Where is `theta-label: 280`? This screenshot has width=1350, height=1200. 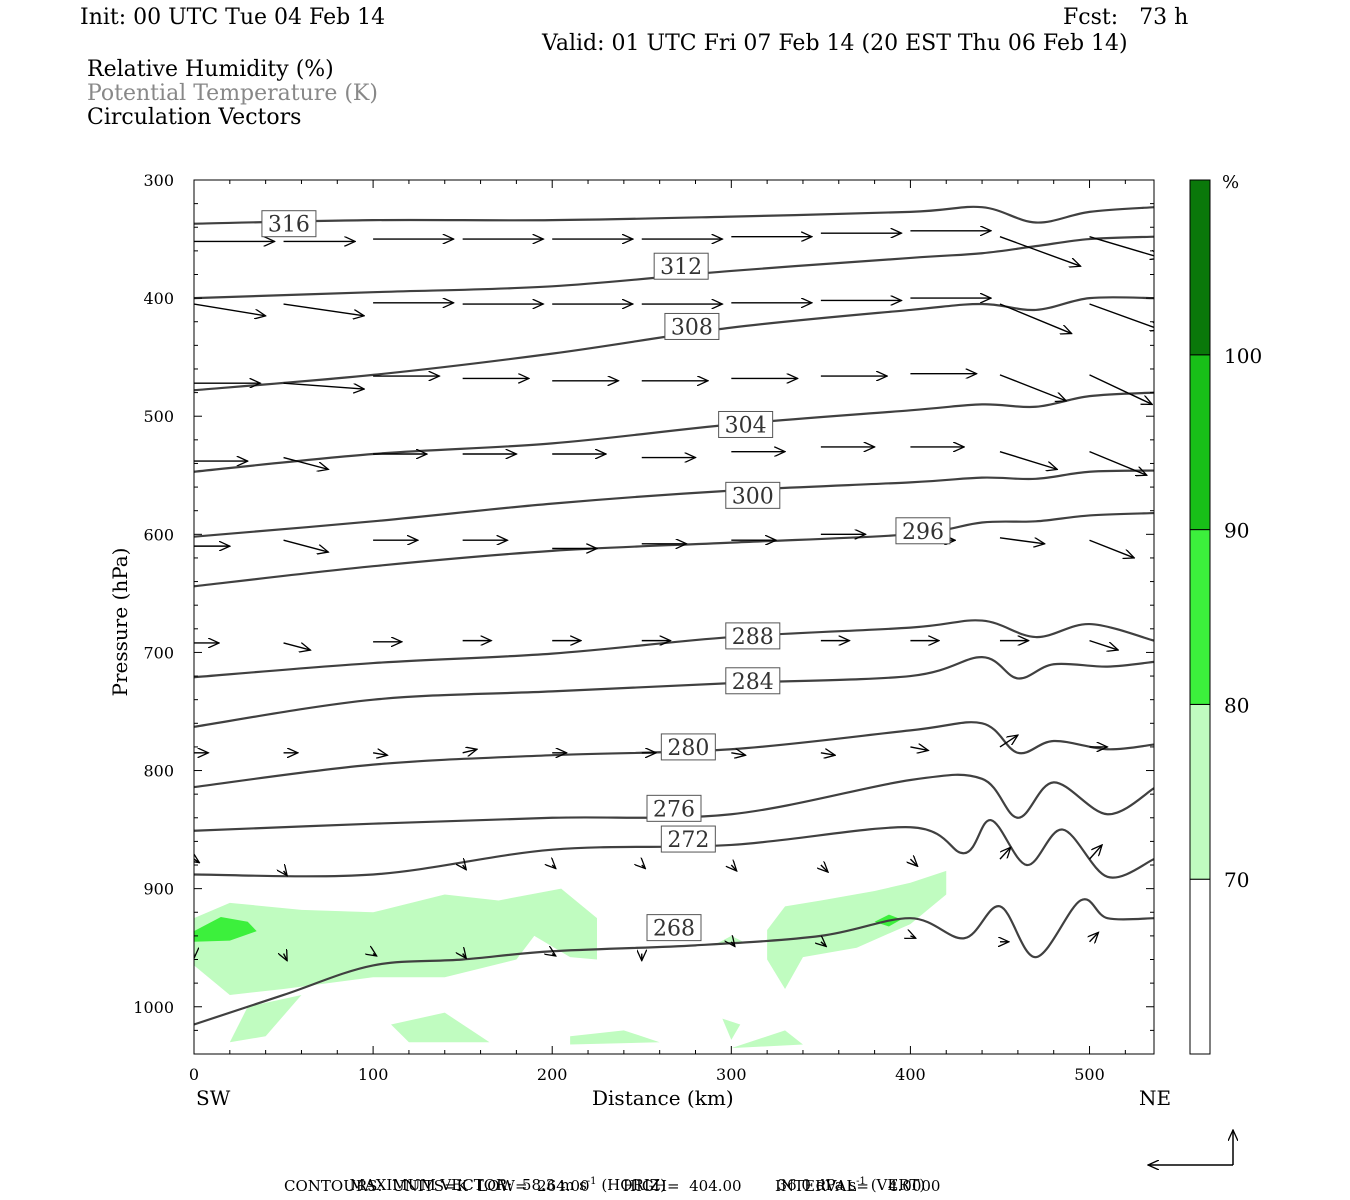 theta-label: 280 is located at coordinates (688, 748).